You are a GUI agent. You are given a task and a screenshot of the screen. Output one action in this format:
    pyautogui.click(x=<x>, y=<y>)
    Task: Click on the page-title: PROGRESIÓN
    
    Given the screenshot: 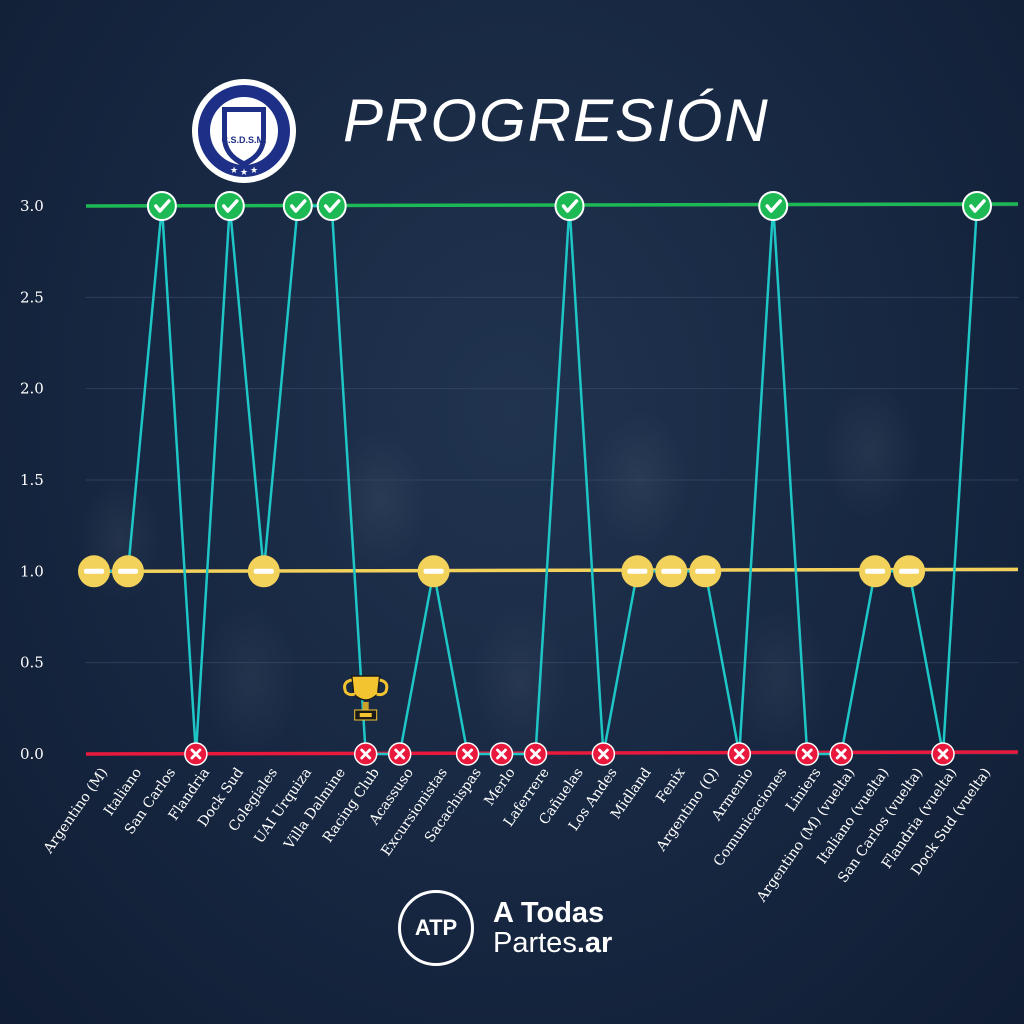 What is the action you would take?
    pyautogui.click(x=556, y=120)
    